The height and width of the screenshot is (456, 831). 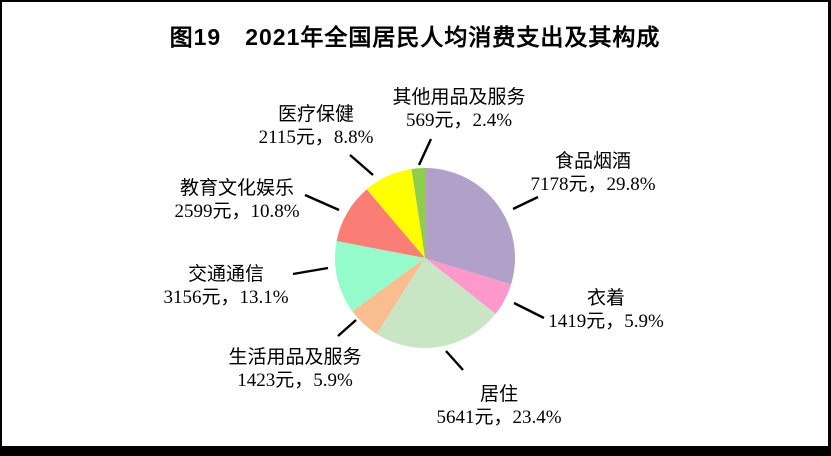 I want to click on pie-slice-clothing, so click(x=468, y=286).